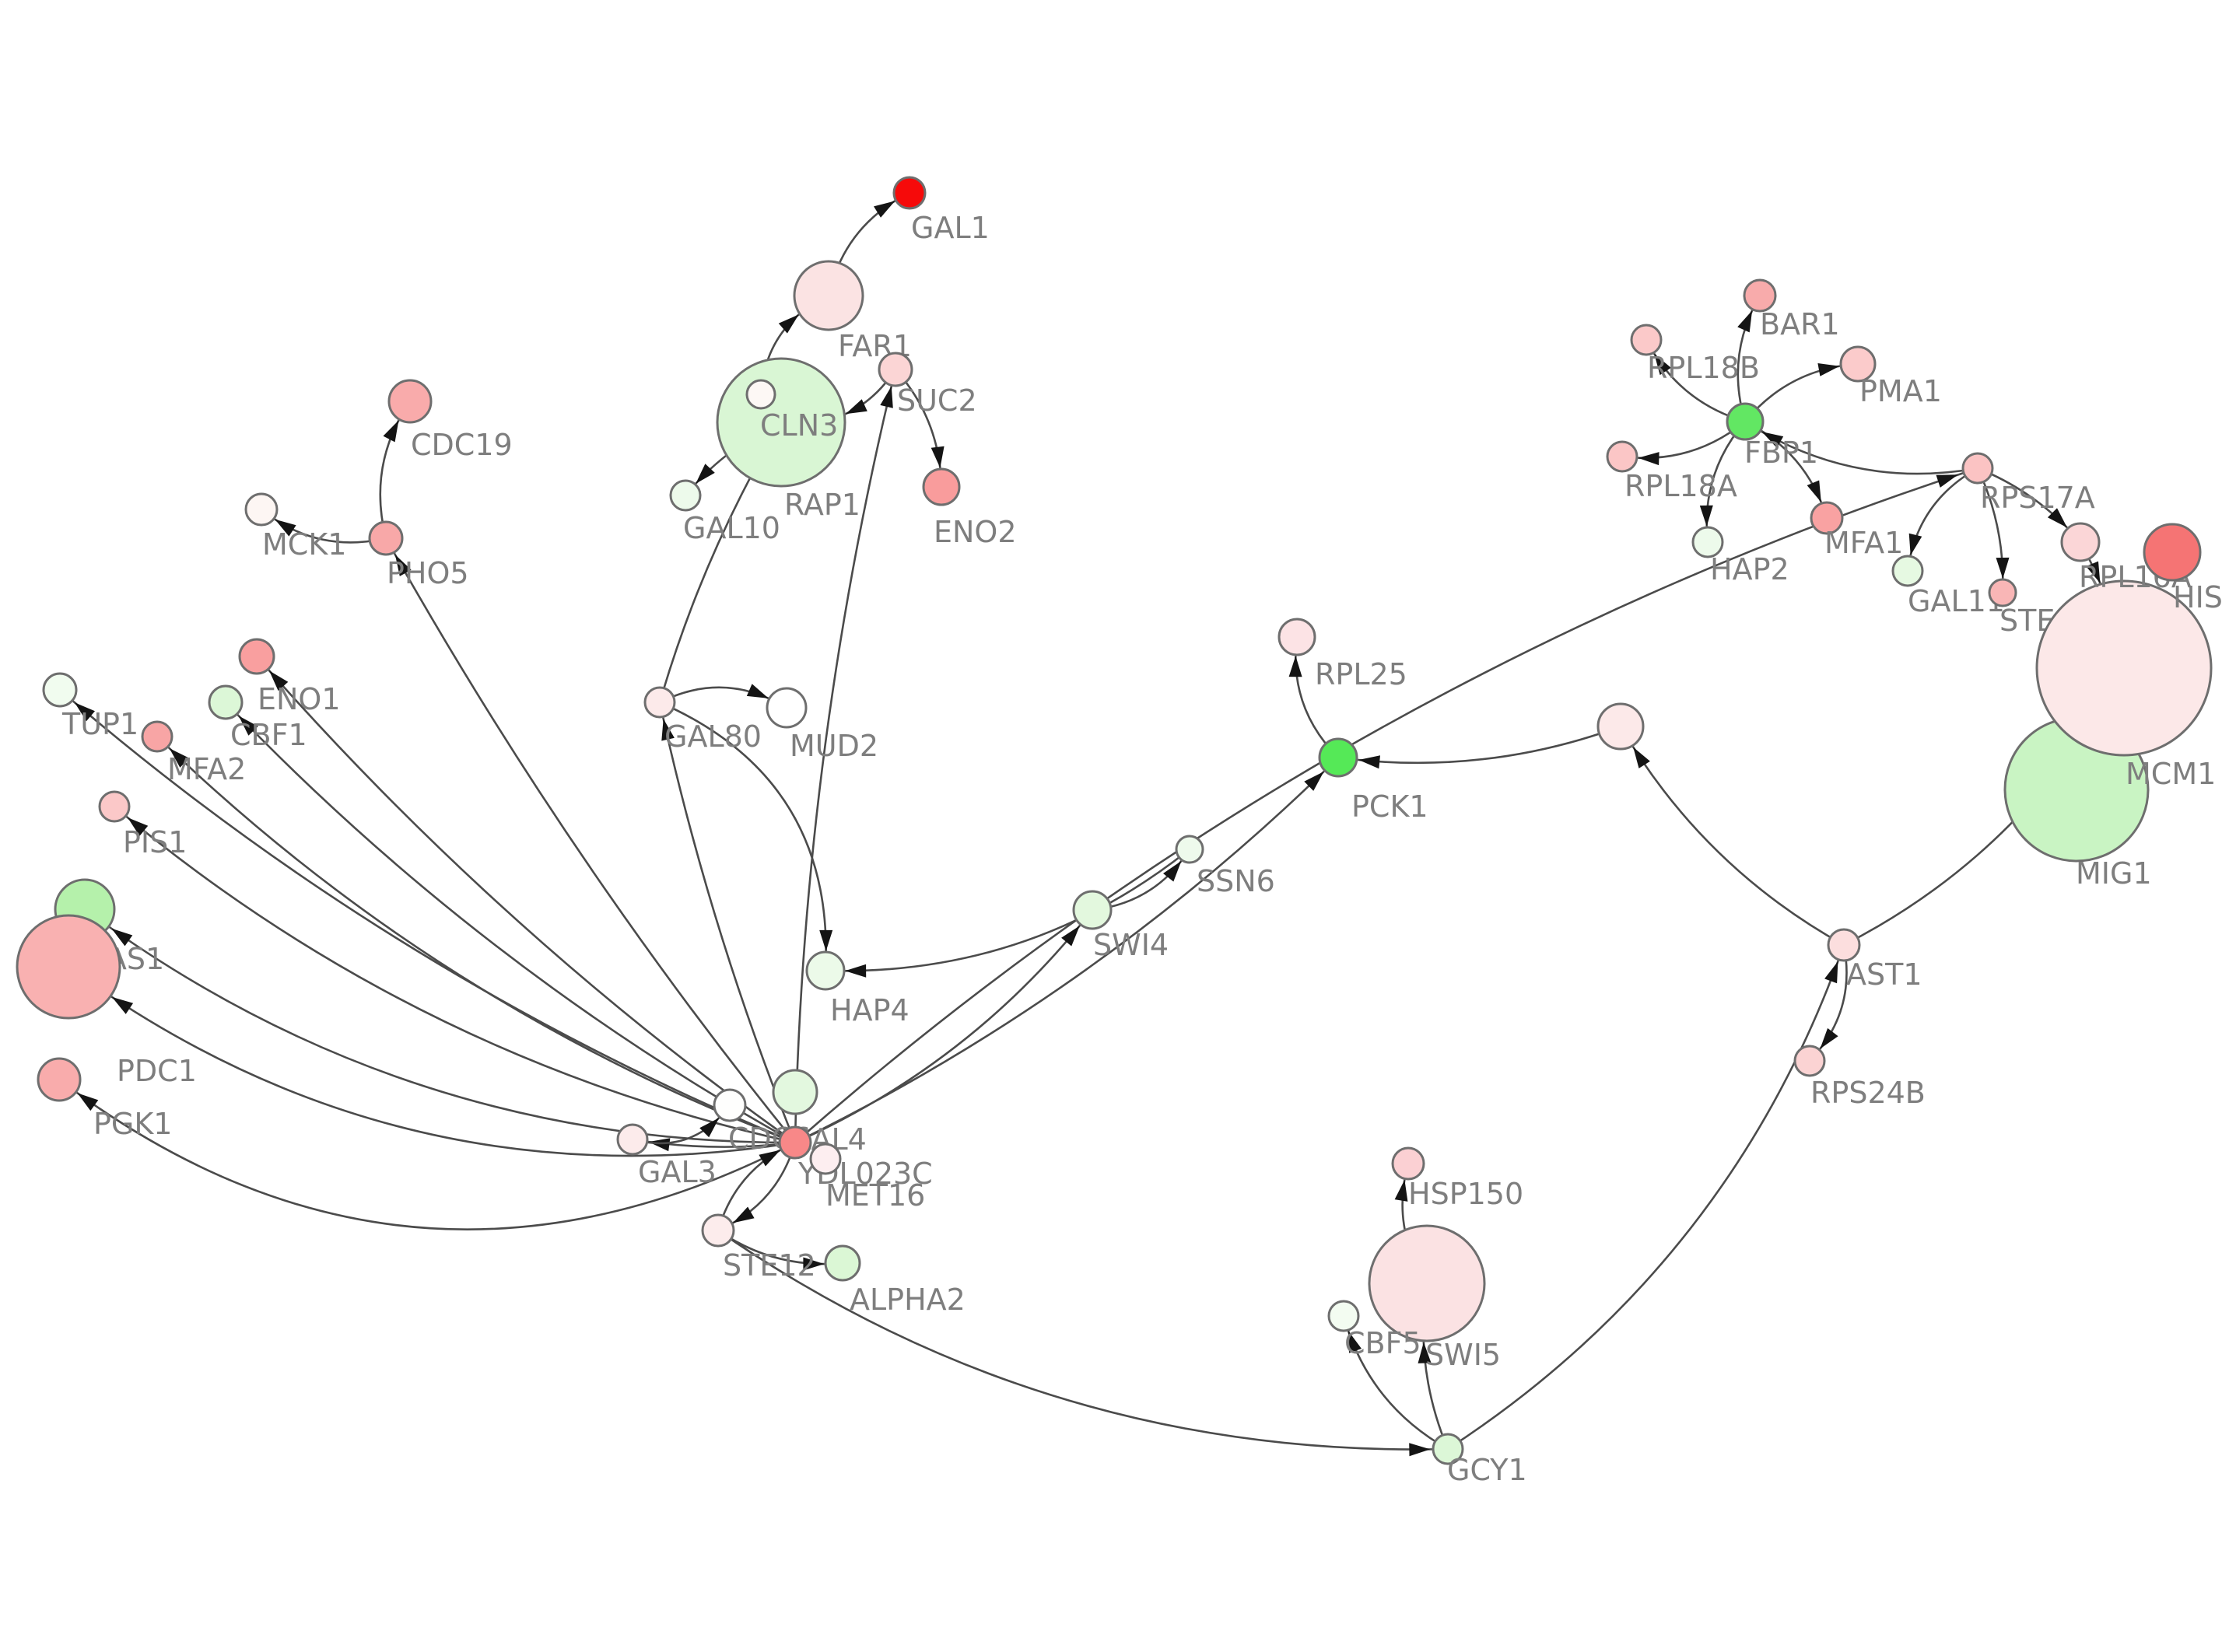 The image size is (2222, 1652). I want to click on node-pma1, so click(1858, 364).